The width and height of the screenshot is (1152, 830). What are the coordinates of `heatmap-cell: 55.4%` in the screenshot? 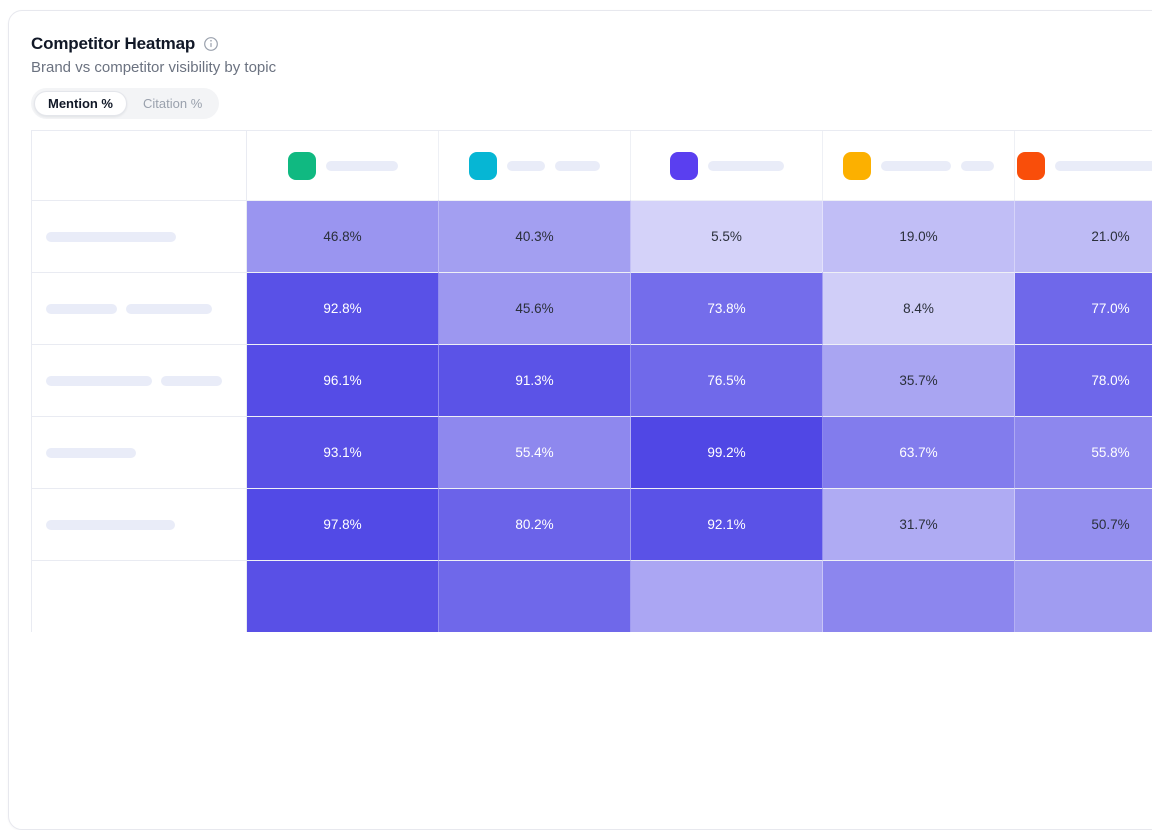 It's located at (535, 452).